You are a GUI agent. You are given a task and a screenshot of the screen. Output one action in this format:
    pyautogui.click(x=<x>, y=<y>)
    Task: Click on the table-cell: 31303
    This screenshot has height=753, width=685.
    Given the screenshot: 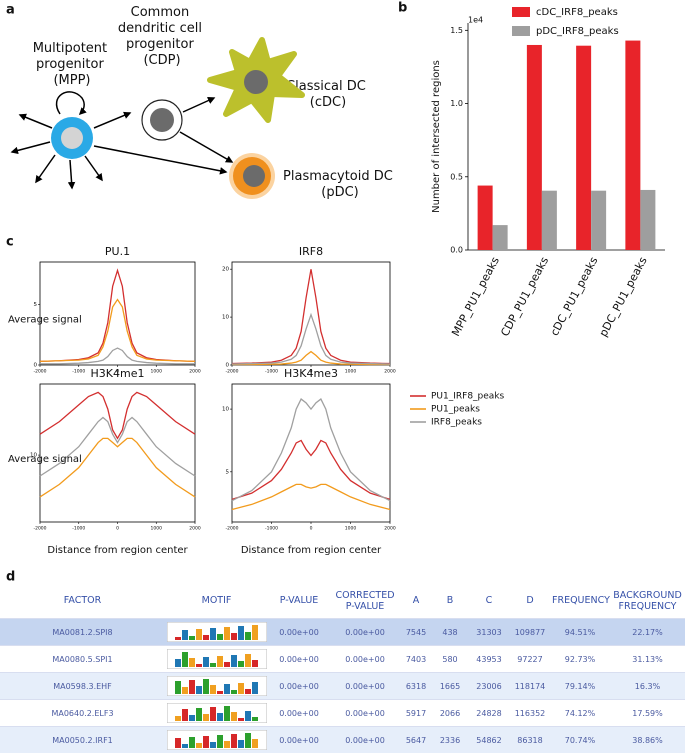 What is the action you would take?
    pyautogui.click(x=489, y=632)
    